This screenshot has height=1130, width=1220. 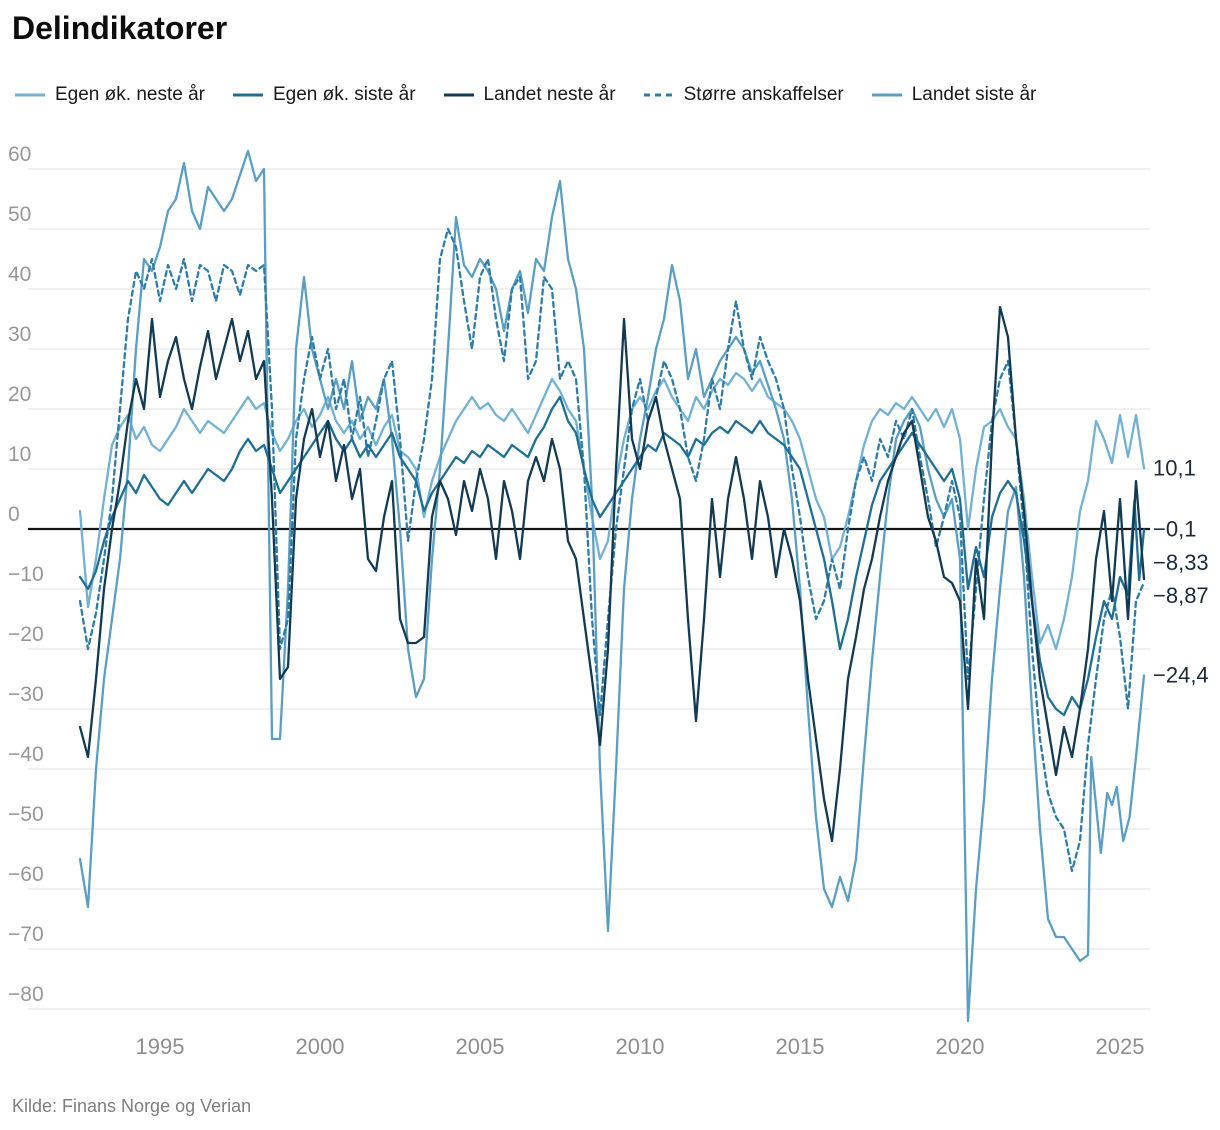 What do you see at coordinates (26, 754) in the screenshot?
I see `y-axis-tick-label: −40` at bounding box center [26, 754].